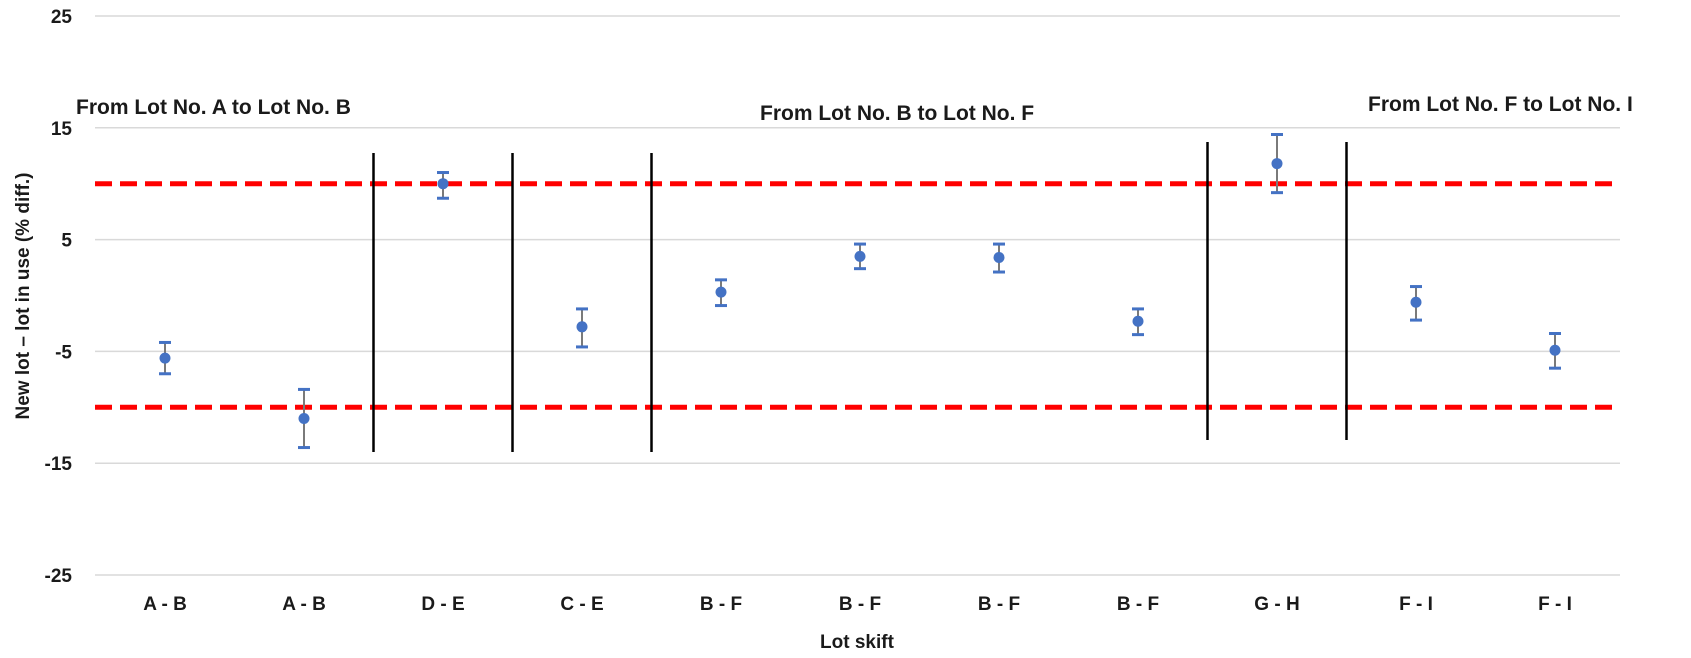 This screenshot has width=1691, height=658. Describe the element at coordinates (62, 17) in the screenshot. I see `y-tick-label: 25` at that location.